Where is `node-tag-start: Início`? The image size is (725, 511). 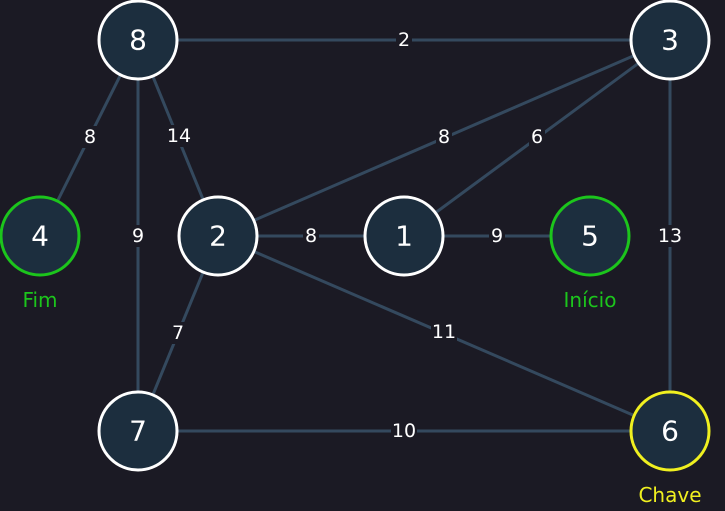
node-tag-start: Início is located at coordinates (590, 300).